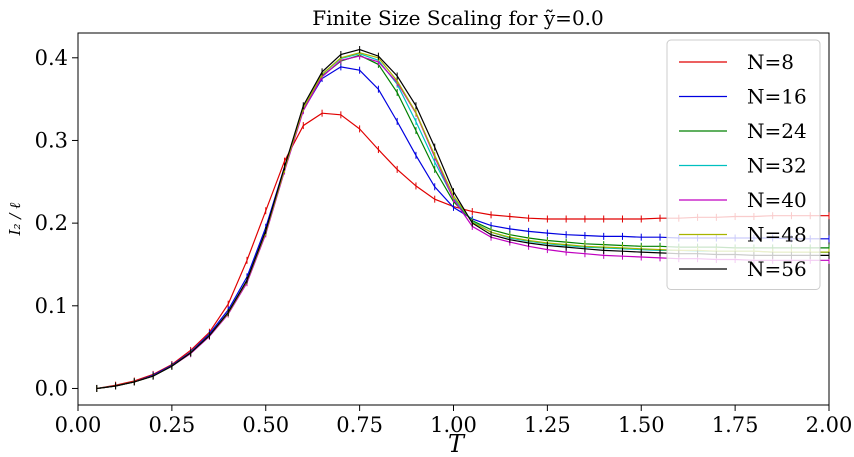 This screenshot has width=854, height=457. Describe the element at coordinates (453, 425) in the screenshot. I see `x-tick-label: 1.00` at that location.